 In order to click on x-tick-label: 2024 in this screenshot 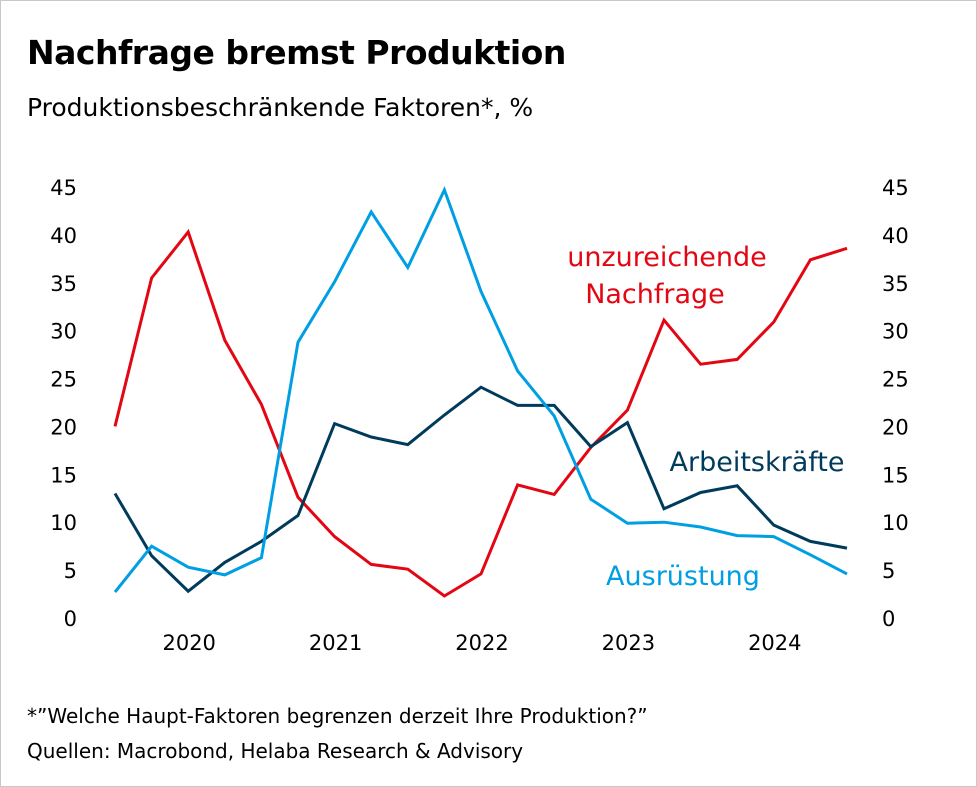, I will do `click(774, 643)`.